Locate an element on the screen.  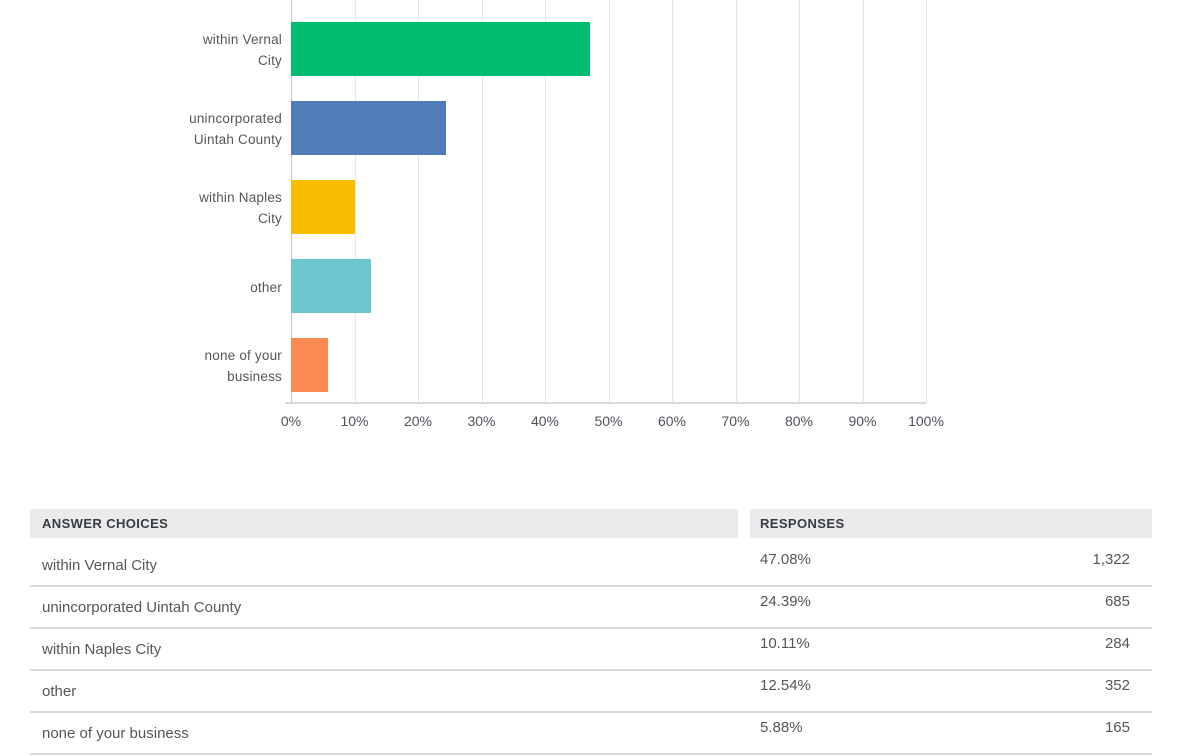
responses-header: RESPONSES is located at coordinates (951, 523).